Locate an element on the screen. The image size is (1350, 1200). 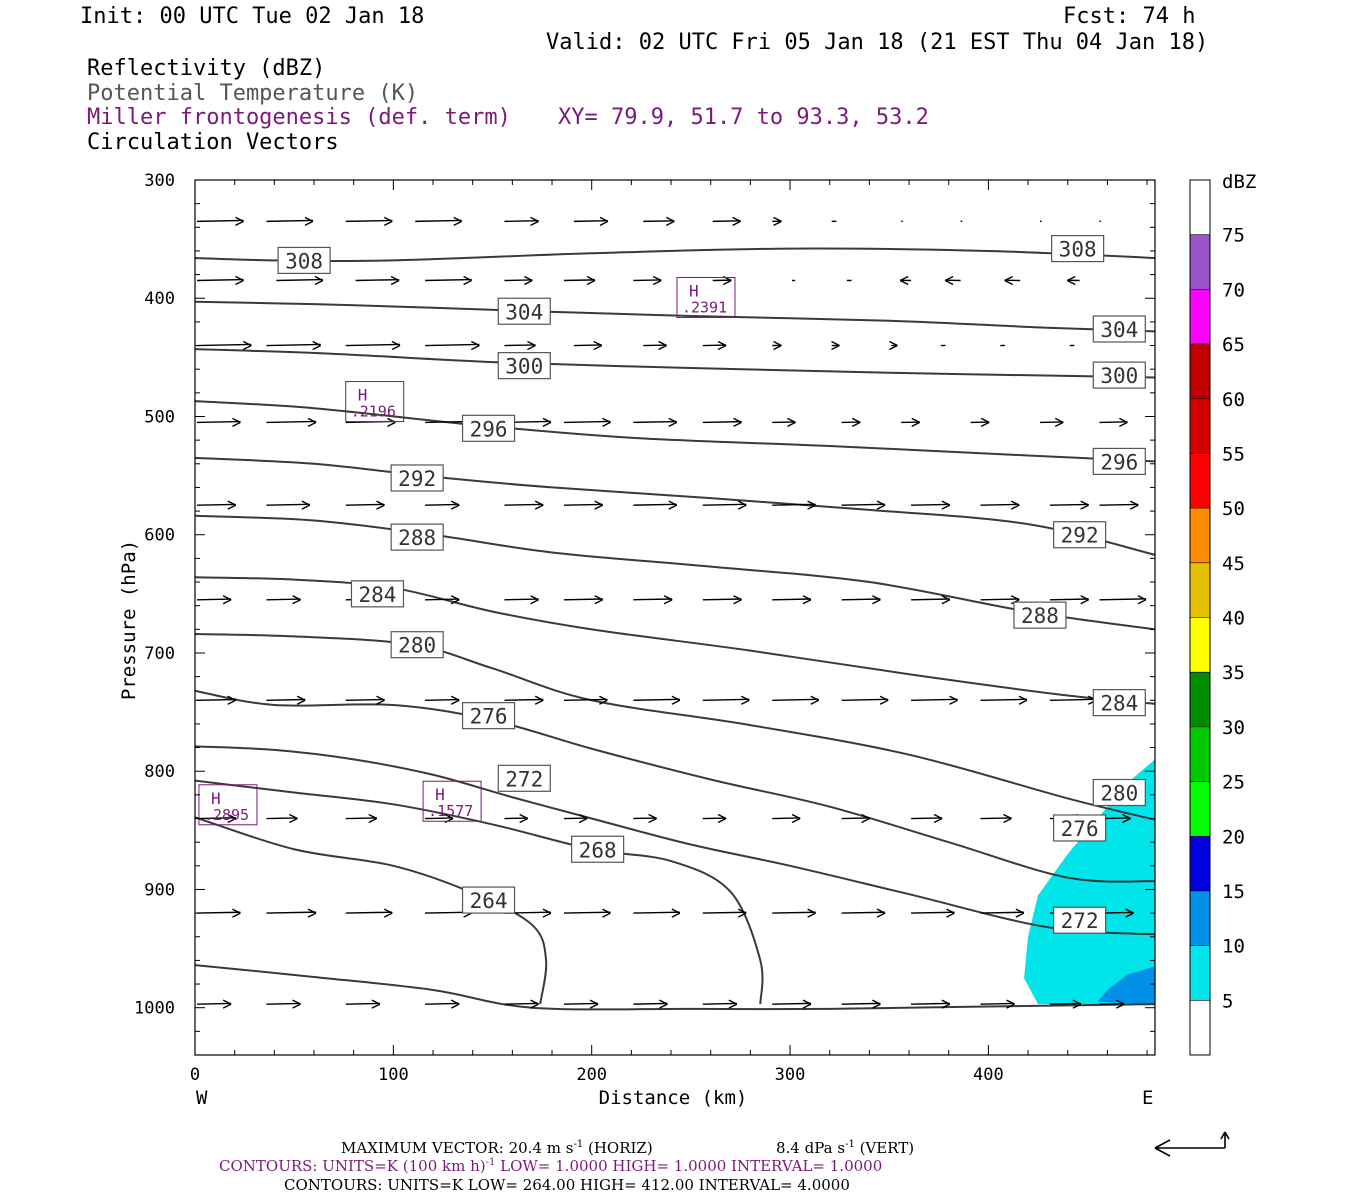
theta-label-text: 304 is located at coordinates (1119, 330).